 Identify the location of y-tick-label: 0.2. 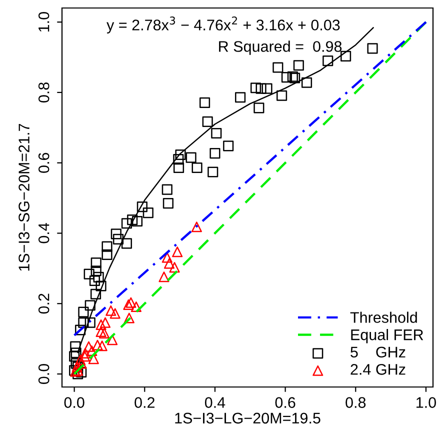
(44, 304).